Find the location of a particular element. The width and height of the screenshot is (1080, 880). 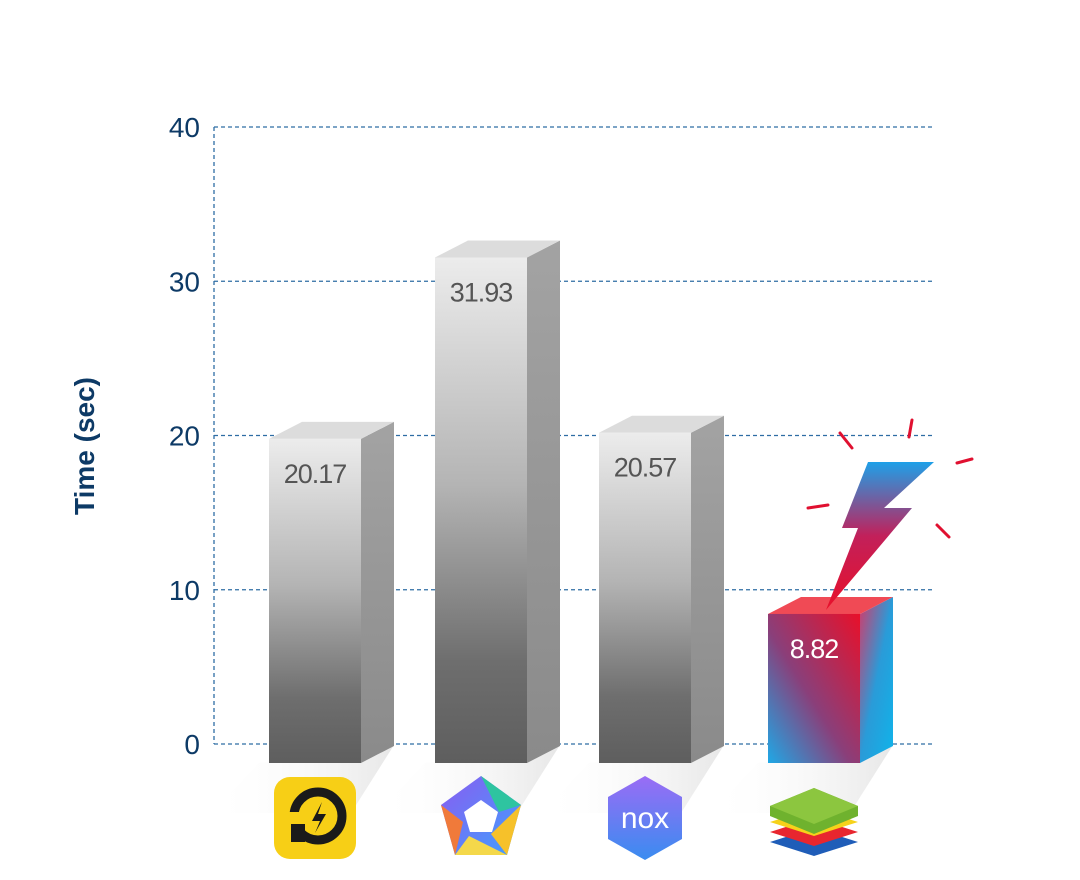

y-axis-label: Time (sec) is located at coordinates (84, 446).